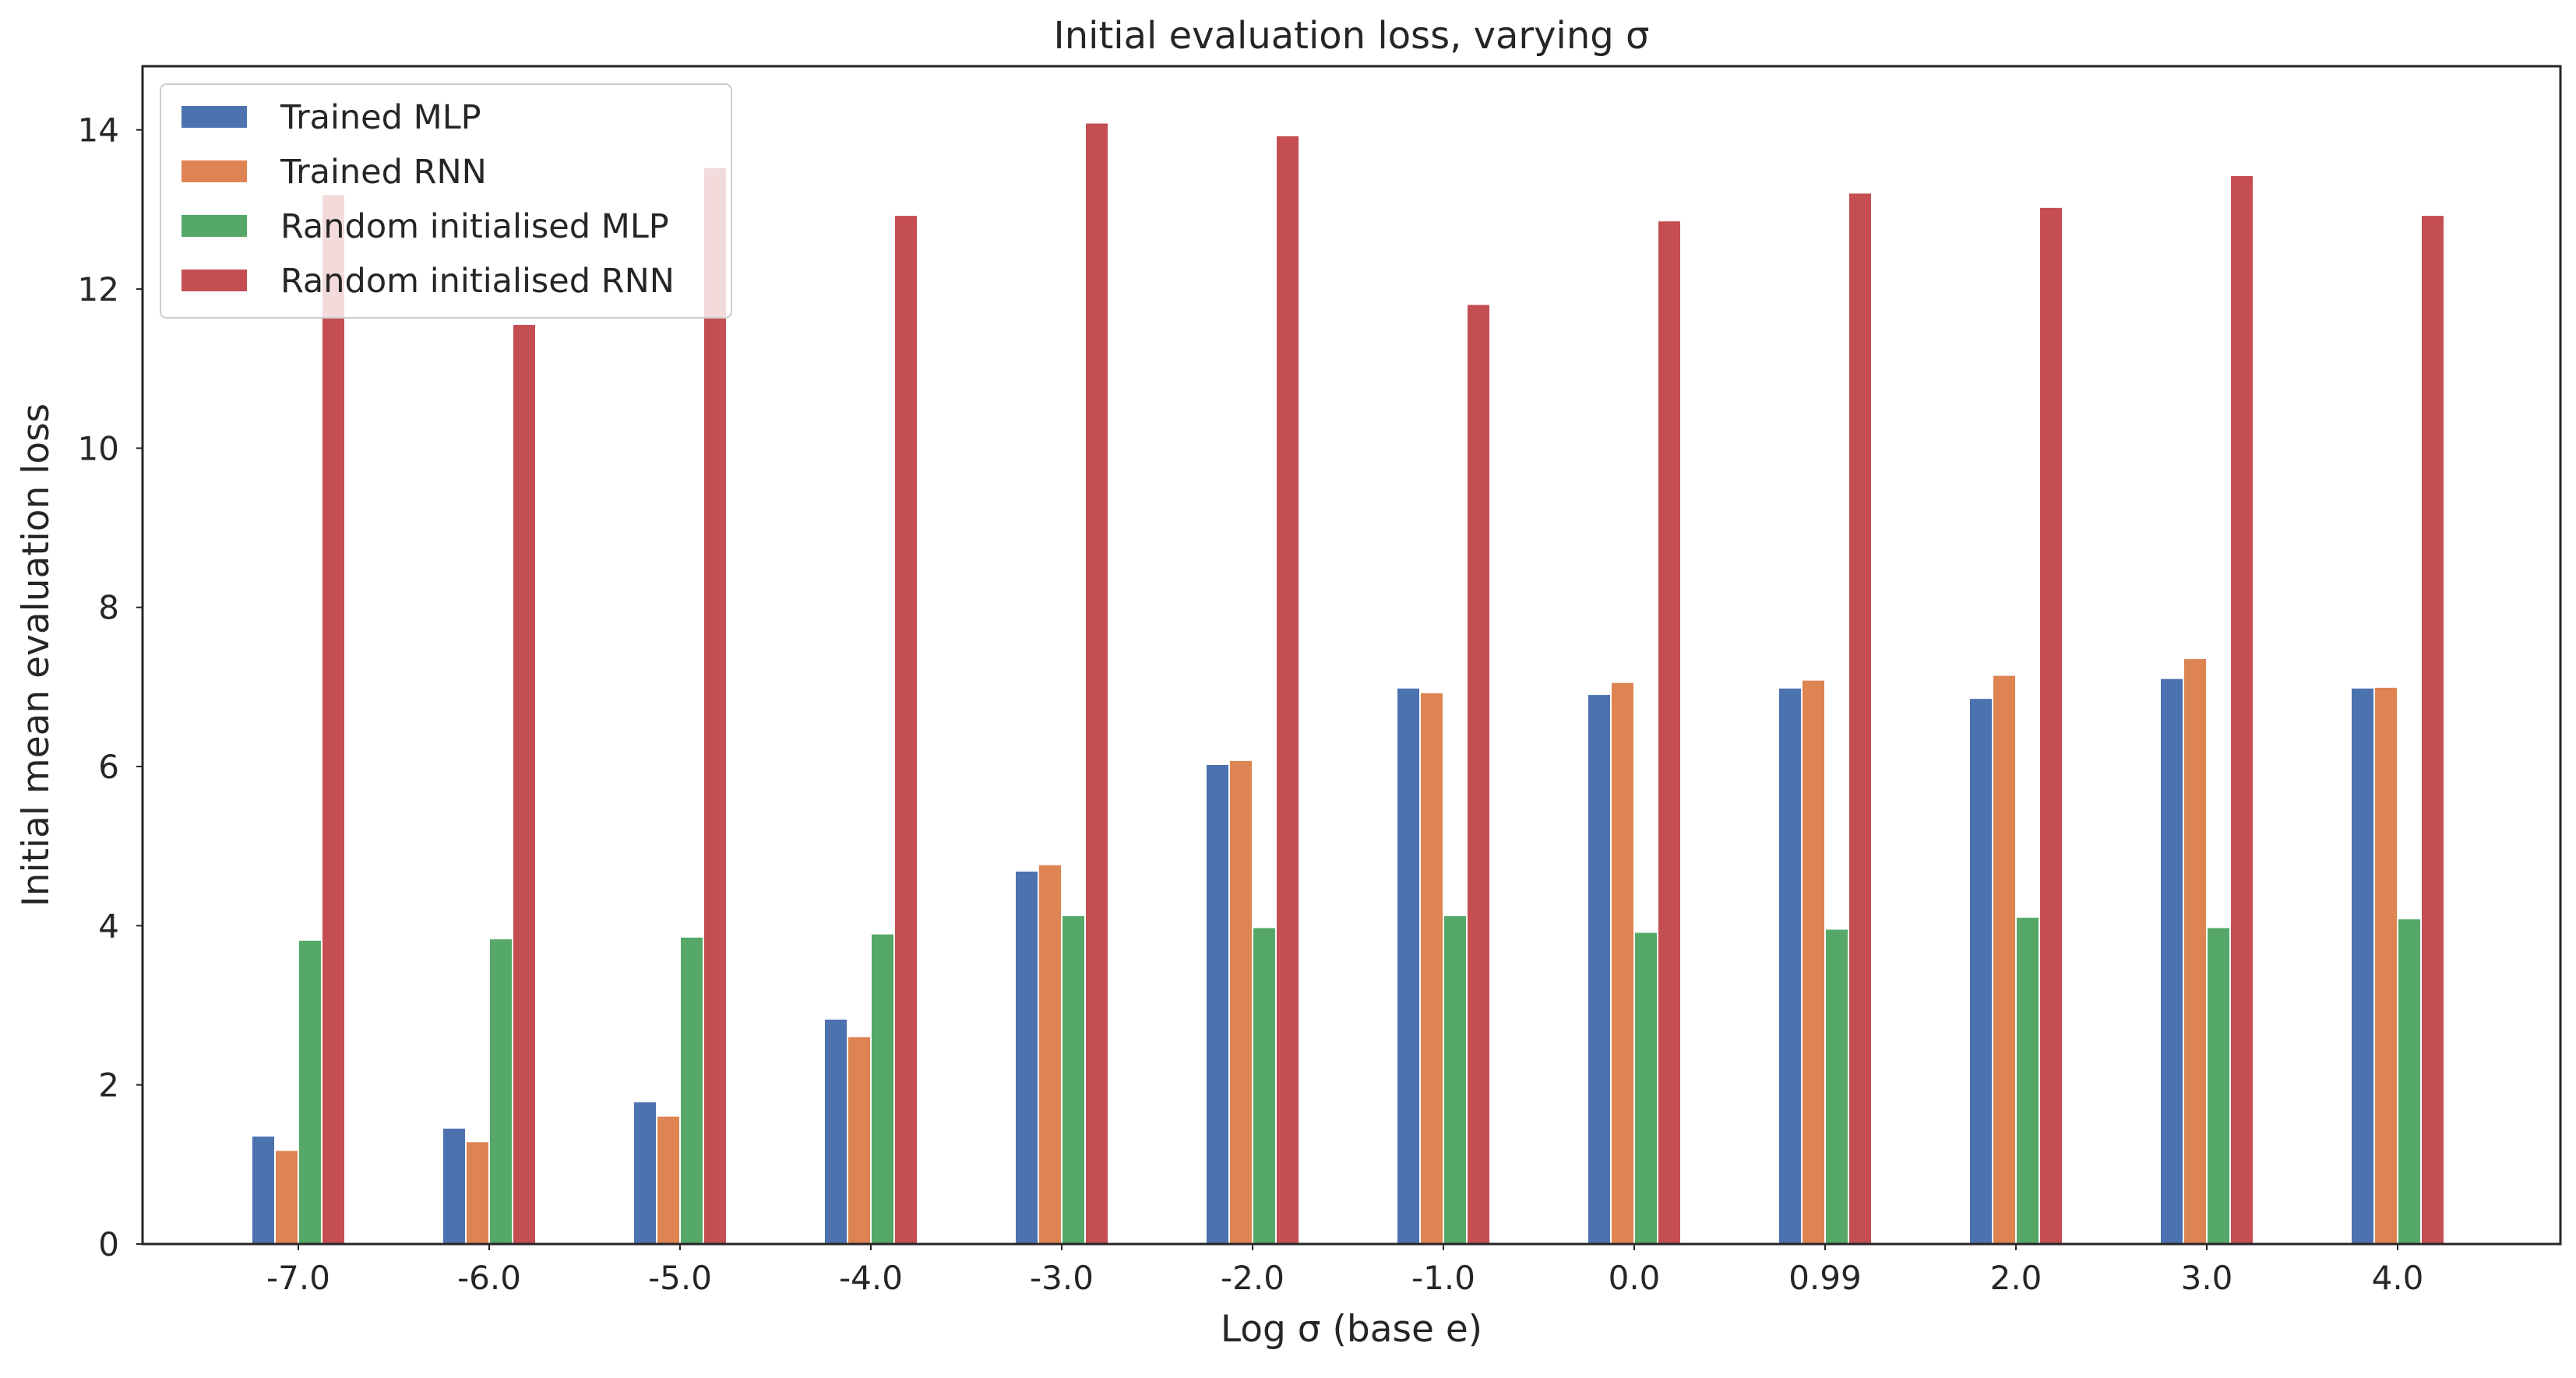 The width and height of the screenshot is (2576, 1378). What do you see at coordinates (2207, 1278) in the screenshot?
I see `x-tick-label-10: 3.0` at bounding box center [2207, 1278].